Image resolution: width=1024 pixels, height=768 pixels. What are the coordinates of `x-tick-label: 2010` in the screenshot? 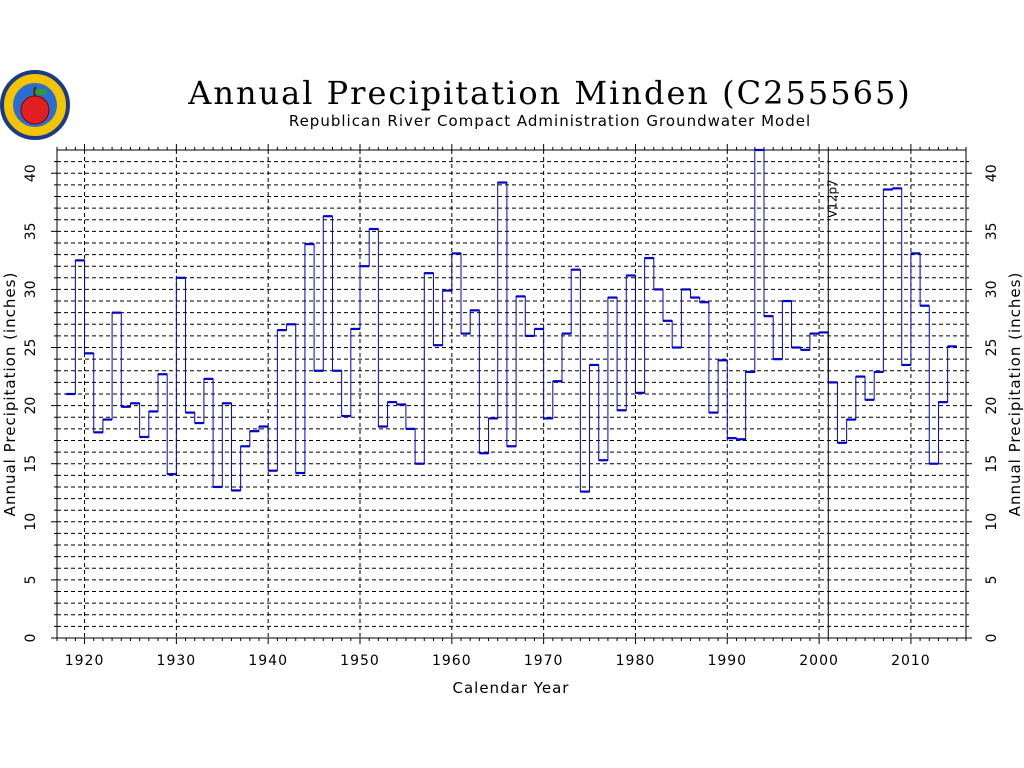 It's located at (911, 661).